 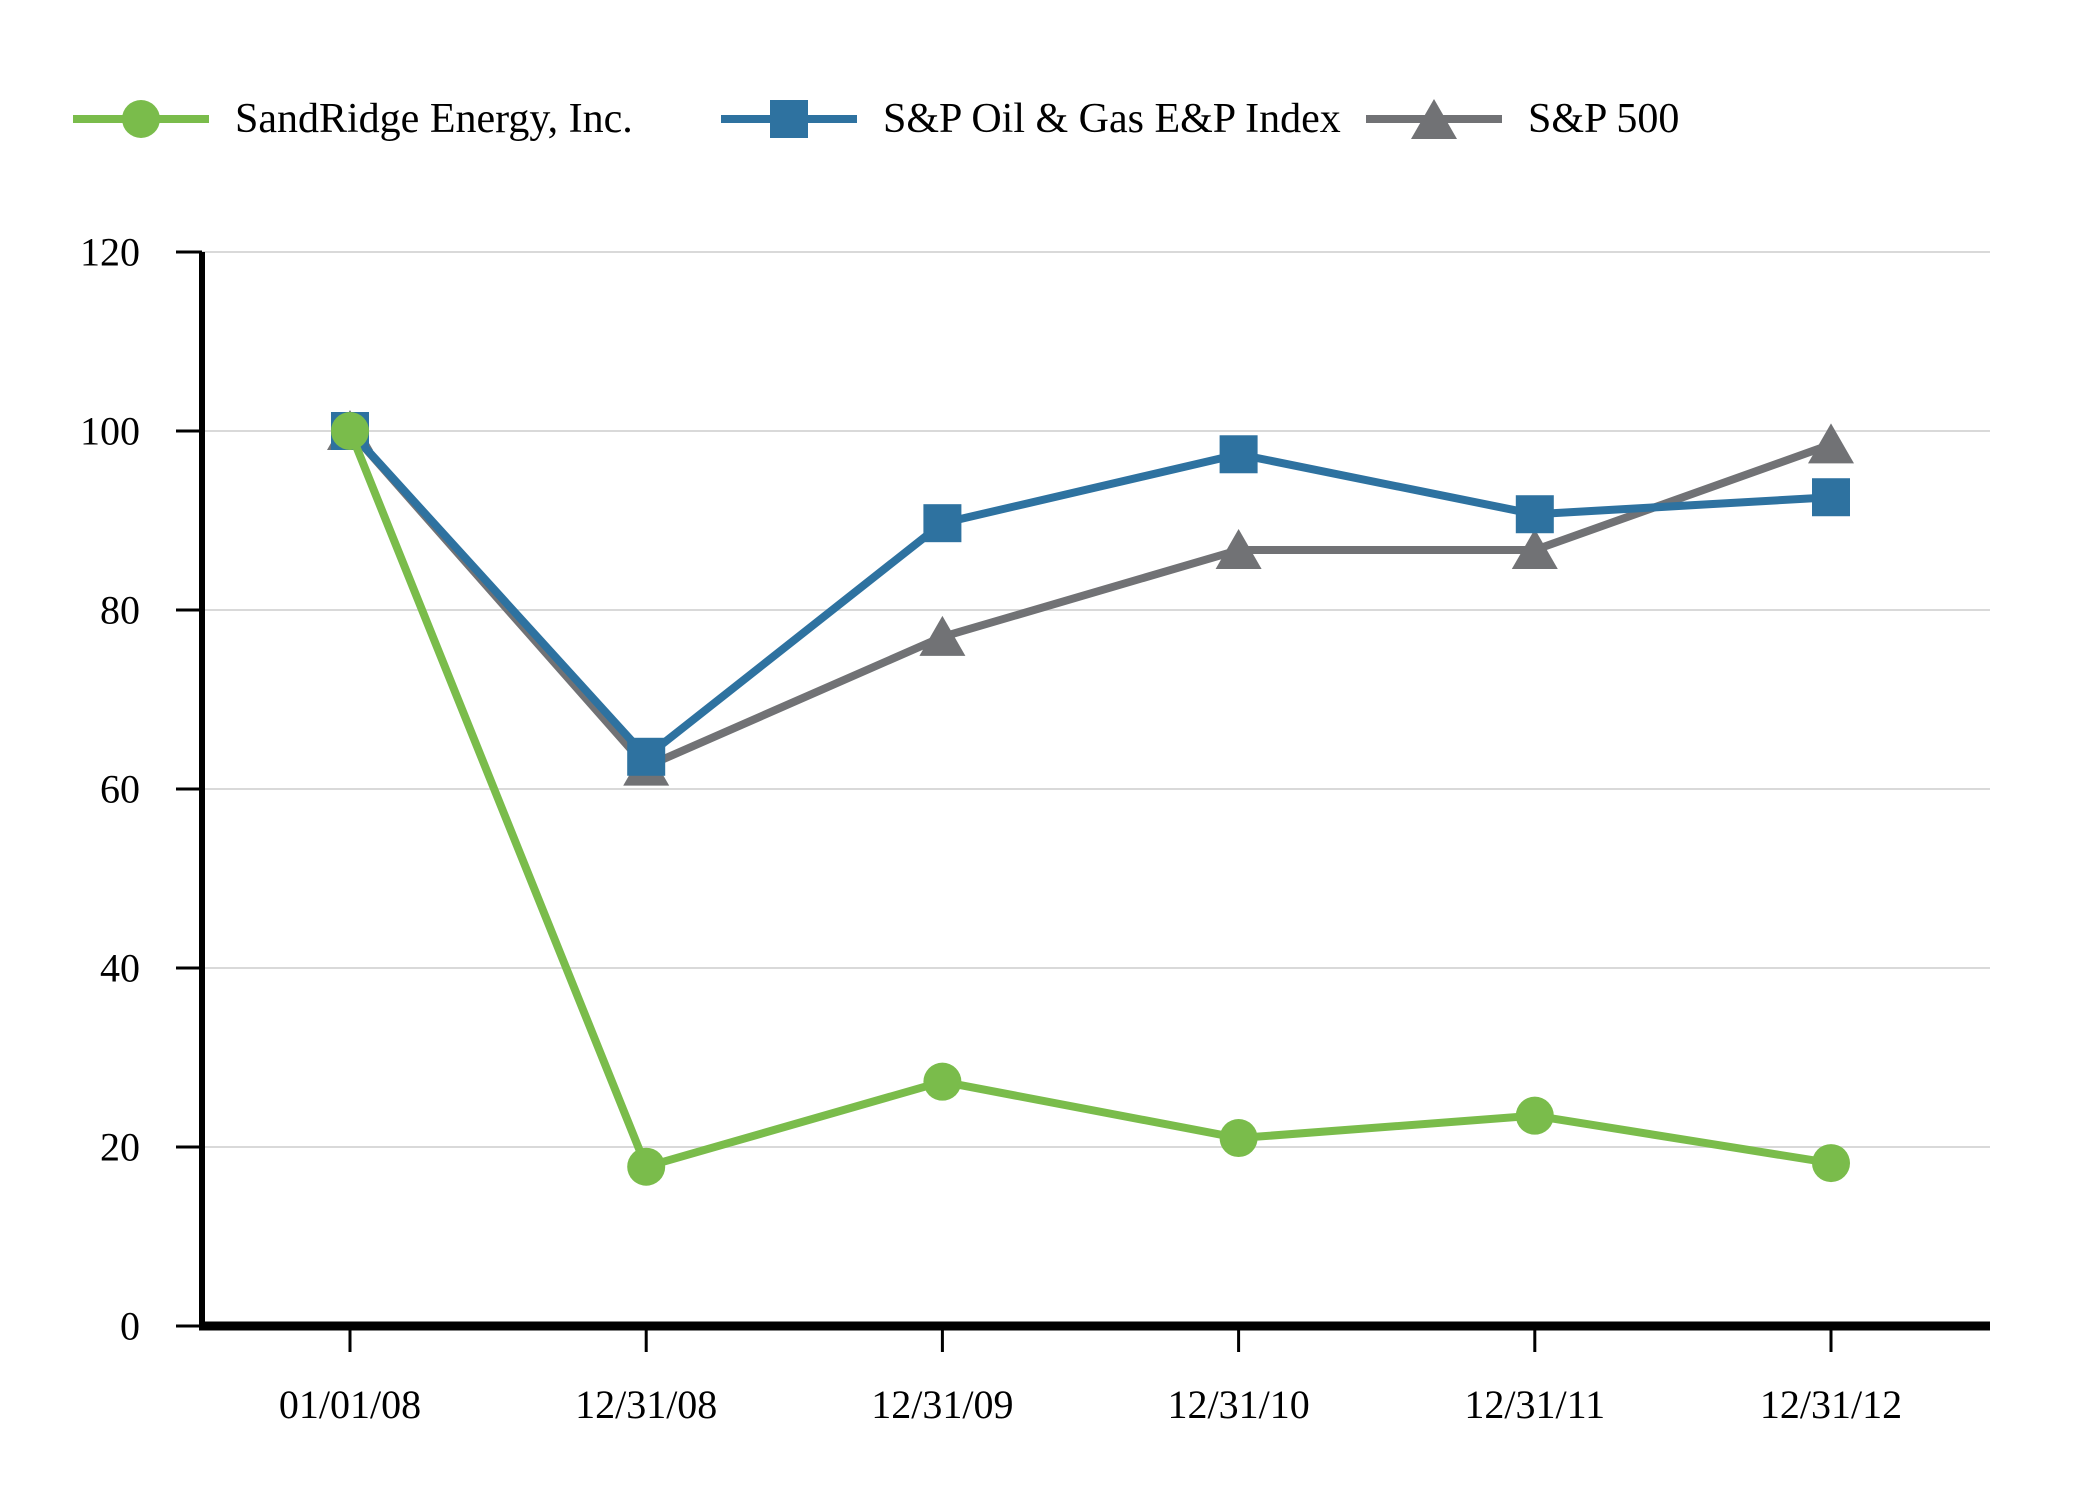 What do you see at coordinates (942, 1404) in the screenshot?
I see `x-tick-label: 12/31/09` at bounding box center [942, 1404].